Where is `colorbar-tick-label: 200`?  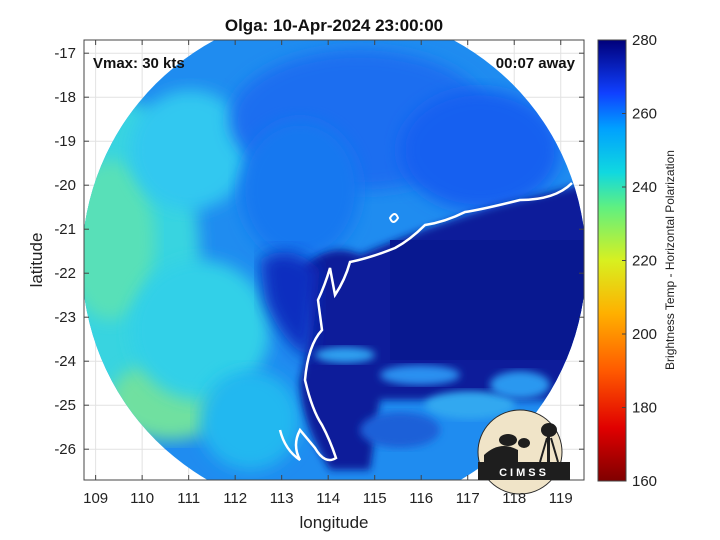 colorbar-tick-label: 200 is located at coordinates (644, 334).